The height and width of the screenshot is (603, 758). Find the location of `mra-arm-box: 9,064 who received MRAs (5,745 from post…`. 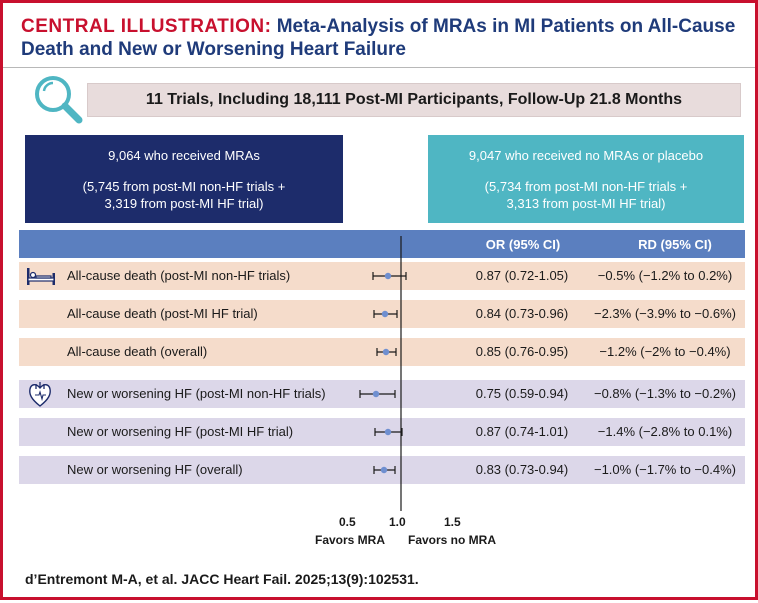

mra-arm-box: 9,064 who received MRAs (5,745 from post… is located at coordinates (184, 179).